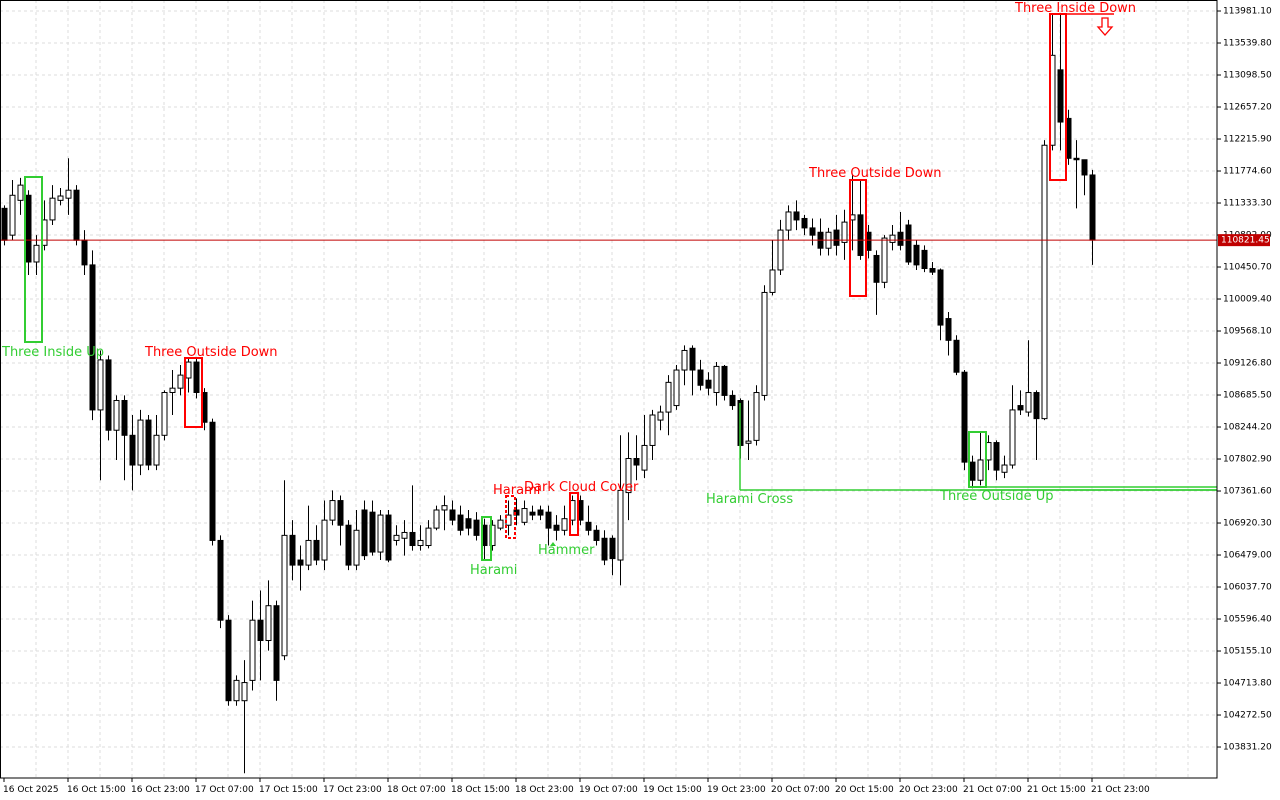 The image size is (1280, 800). I want to click on x-tick-label: 18 Oct 23:00, so click(544, 790).